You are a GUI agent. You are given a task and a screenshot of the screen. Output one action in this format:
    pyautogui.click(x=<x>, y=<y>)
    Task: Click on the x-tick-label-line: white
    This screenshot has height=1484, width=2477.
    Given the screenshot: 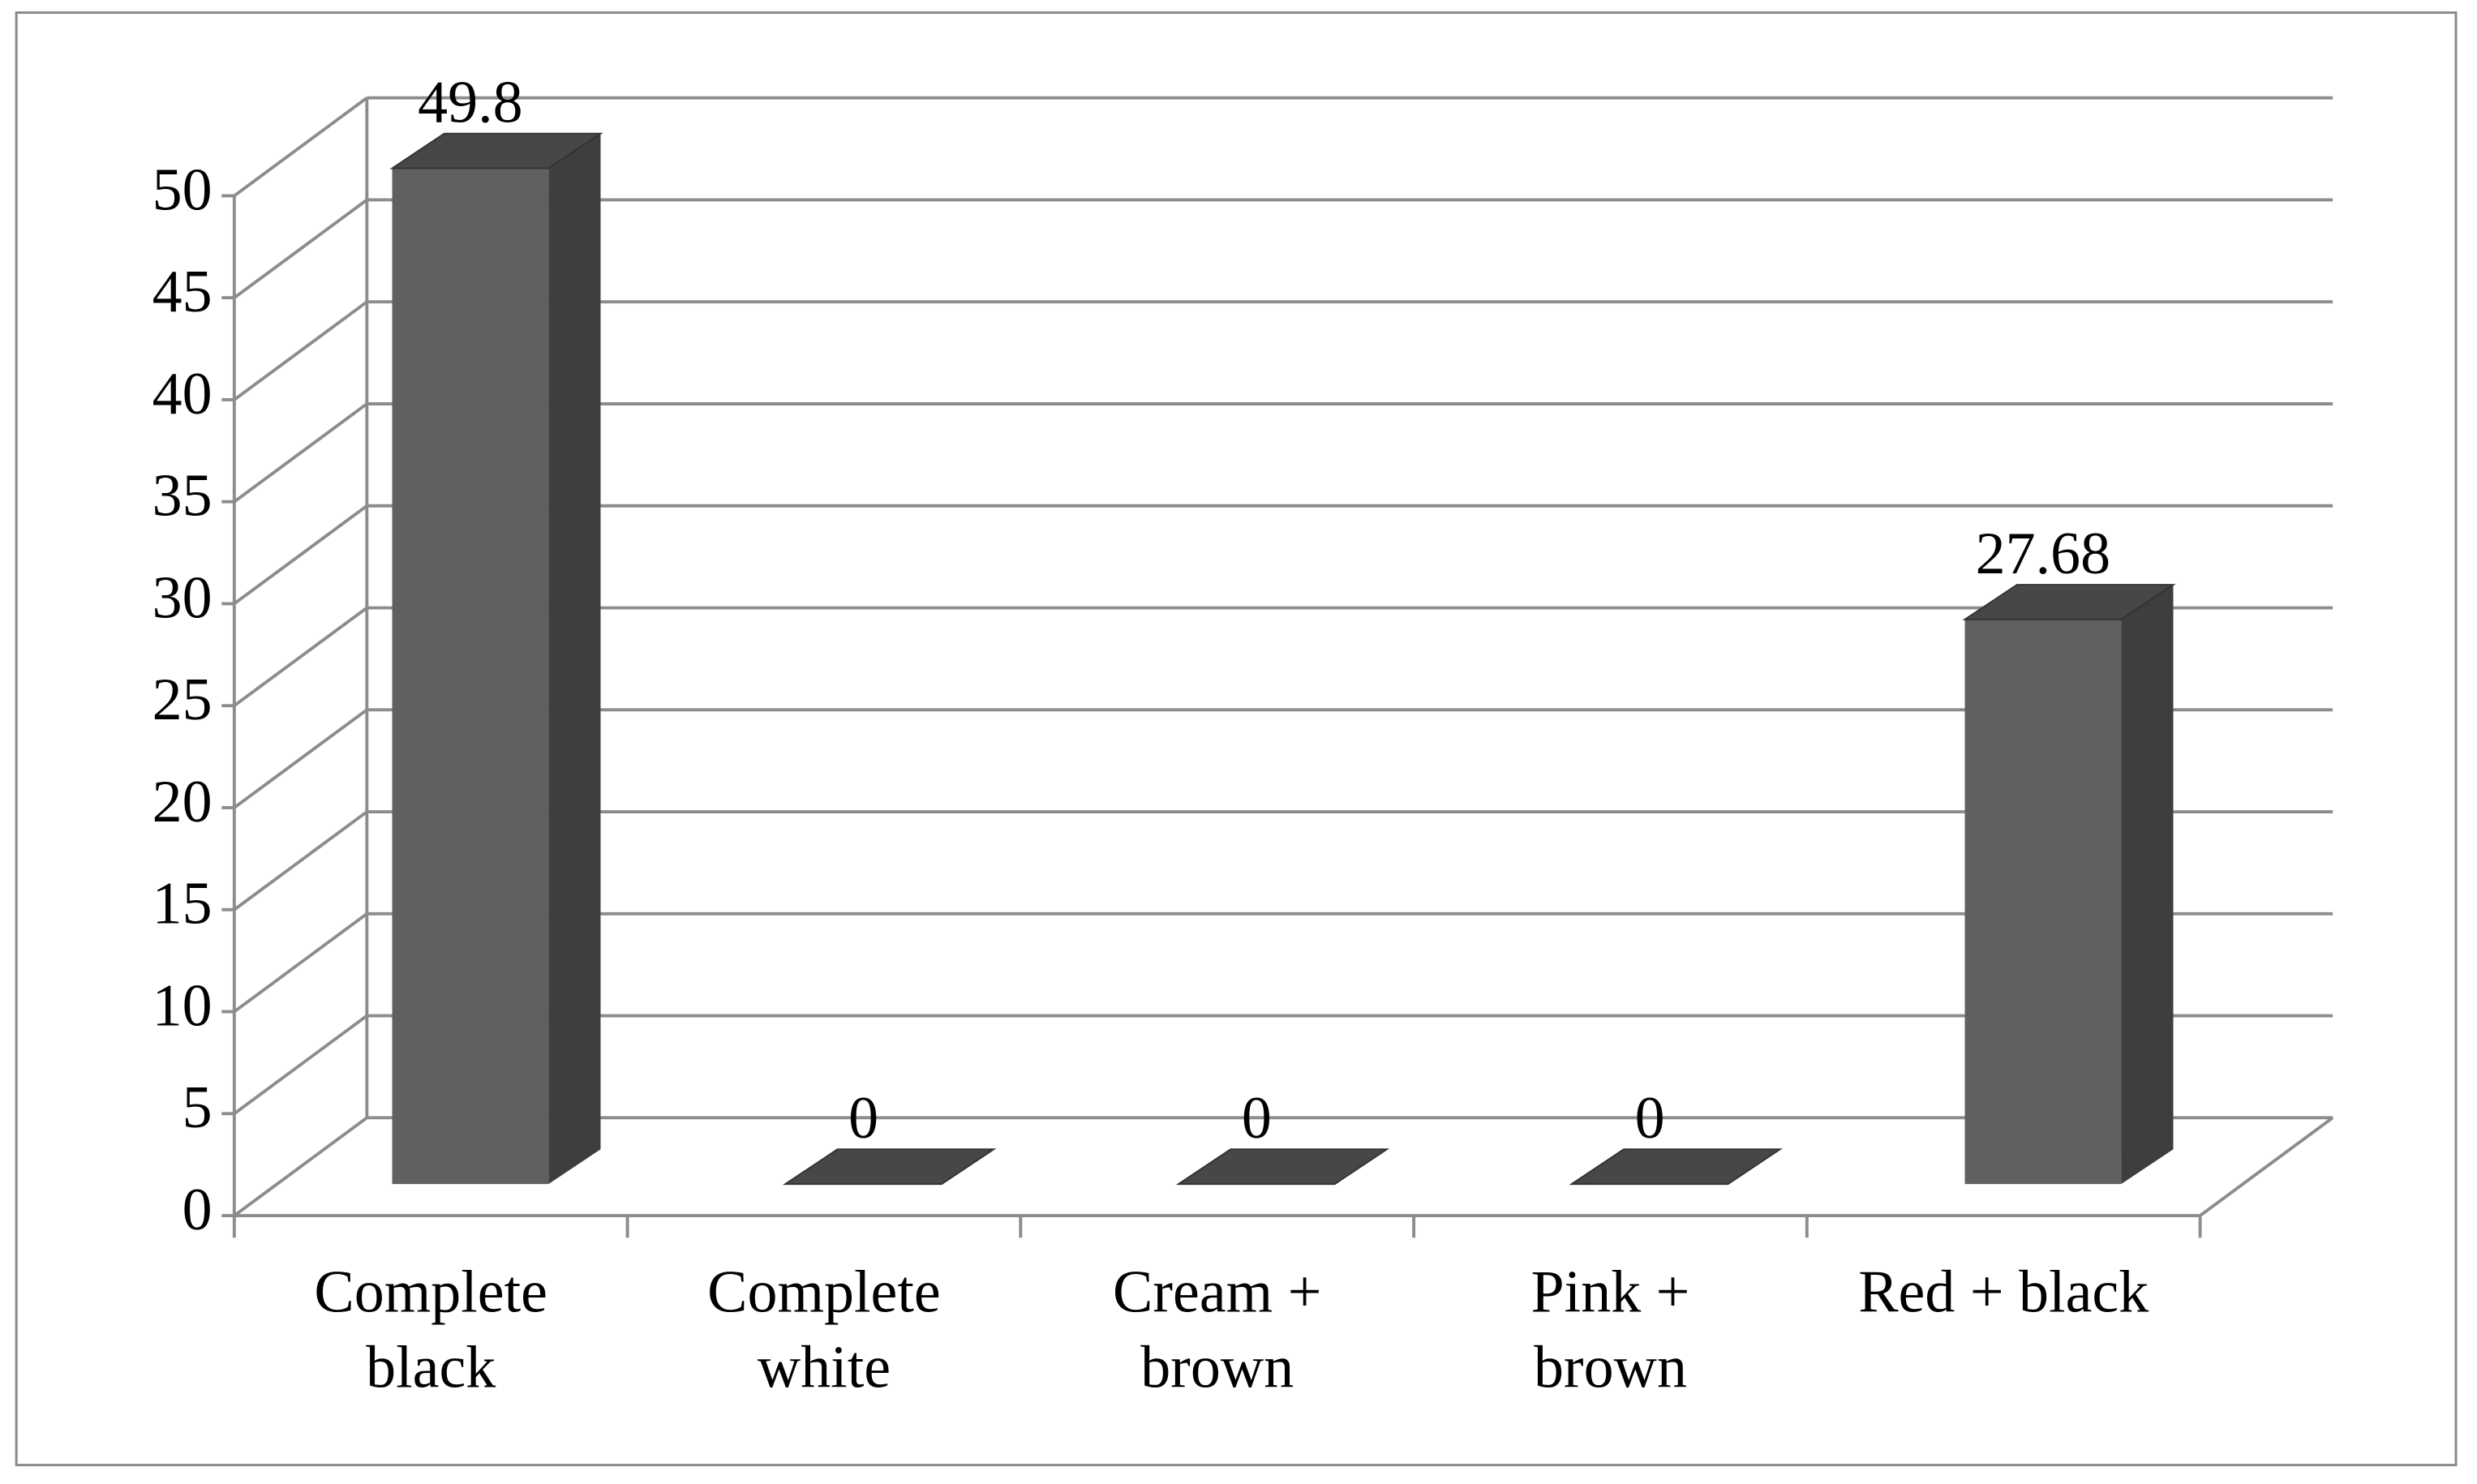 What is the action you would take?
    pyautogui.click(x=824, y=1368)
    